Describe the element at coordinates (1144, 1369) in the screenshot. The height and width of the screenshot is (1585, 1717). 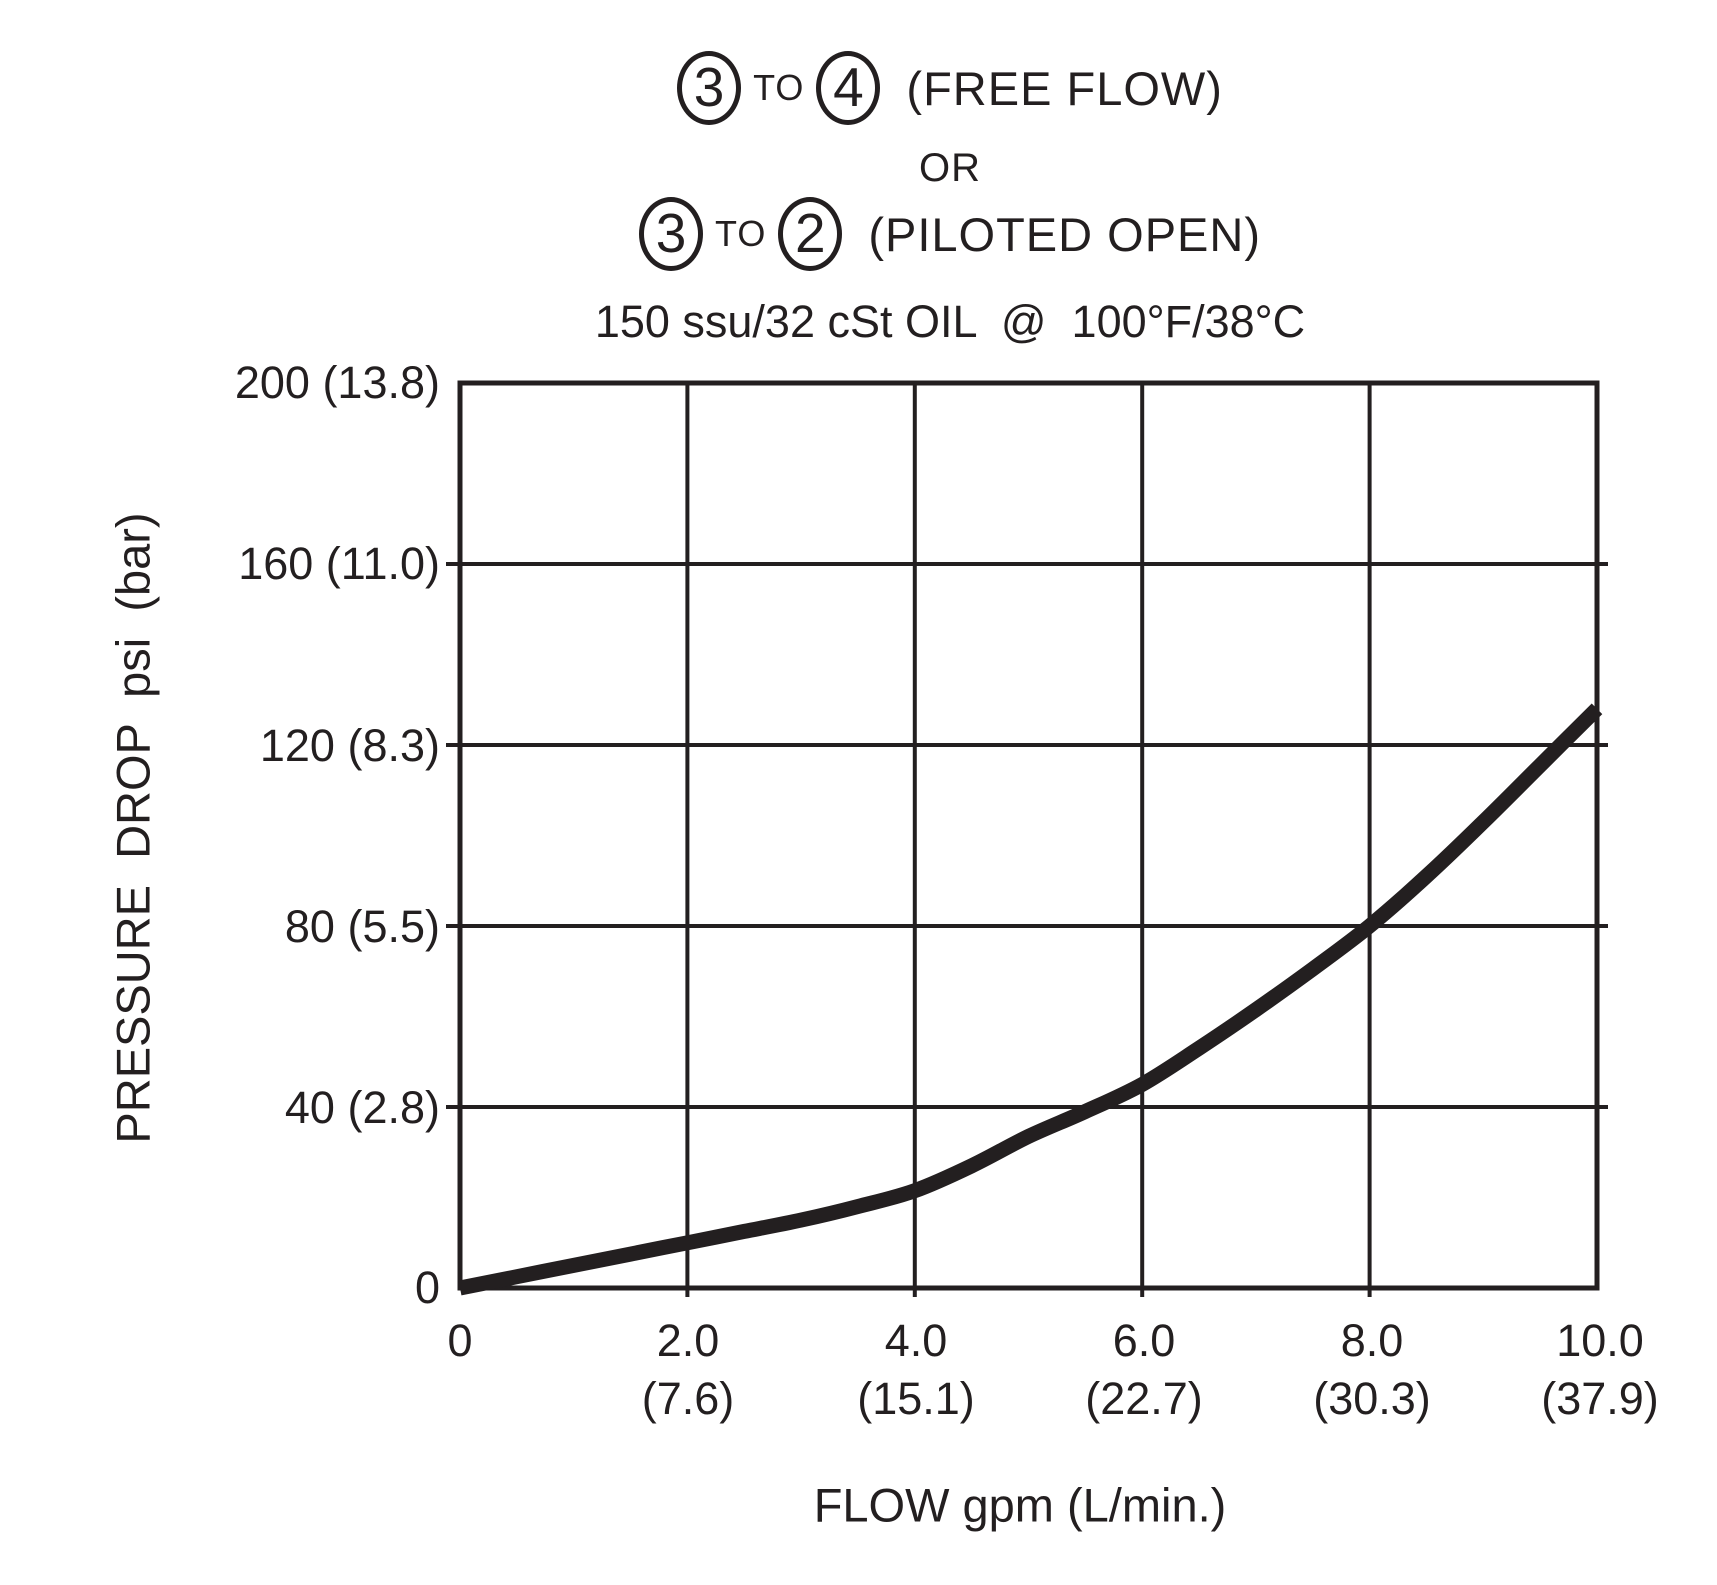
I see `x-tick-label: 6.0 (22.7)` at that location.